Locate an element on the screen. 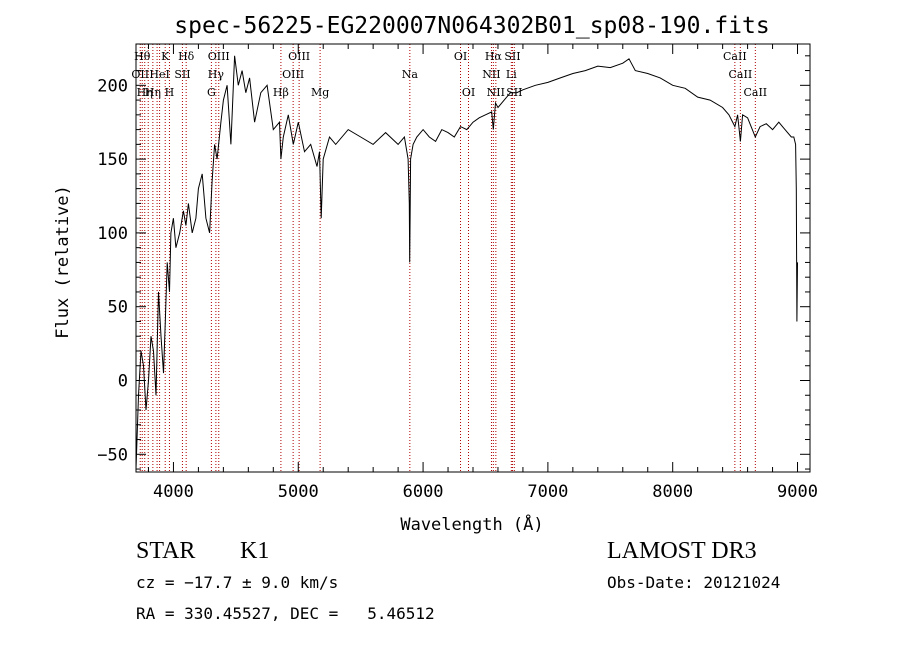  survey-name: LAMOST DR3 is located at coordinates (682, 551).